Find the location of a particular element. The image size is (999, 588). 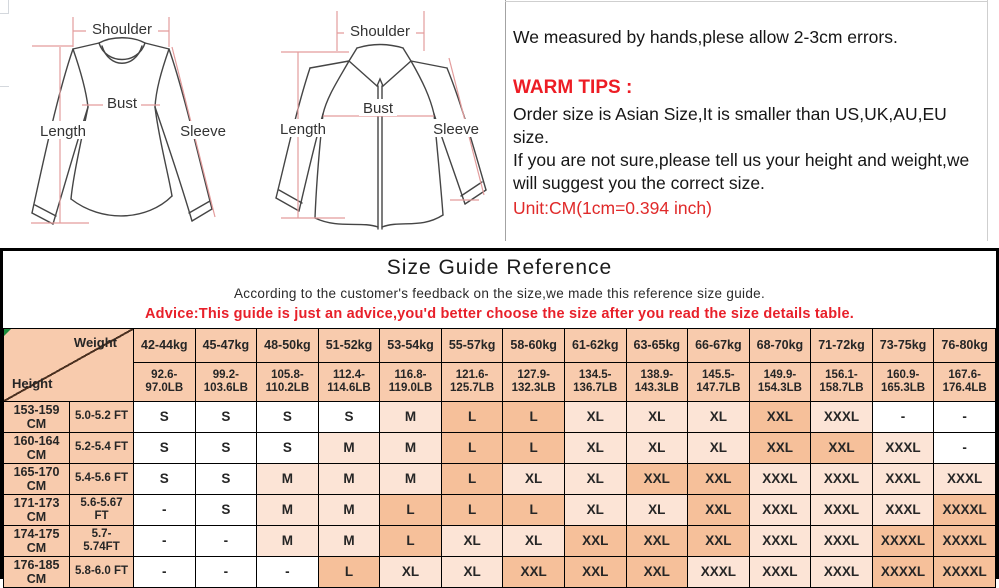

weight-lb-header: 145.5- 147.7LB is located at coordinates (718, 382).